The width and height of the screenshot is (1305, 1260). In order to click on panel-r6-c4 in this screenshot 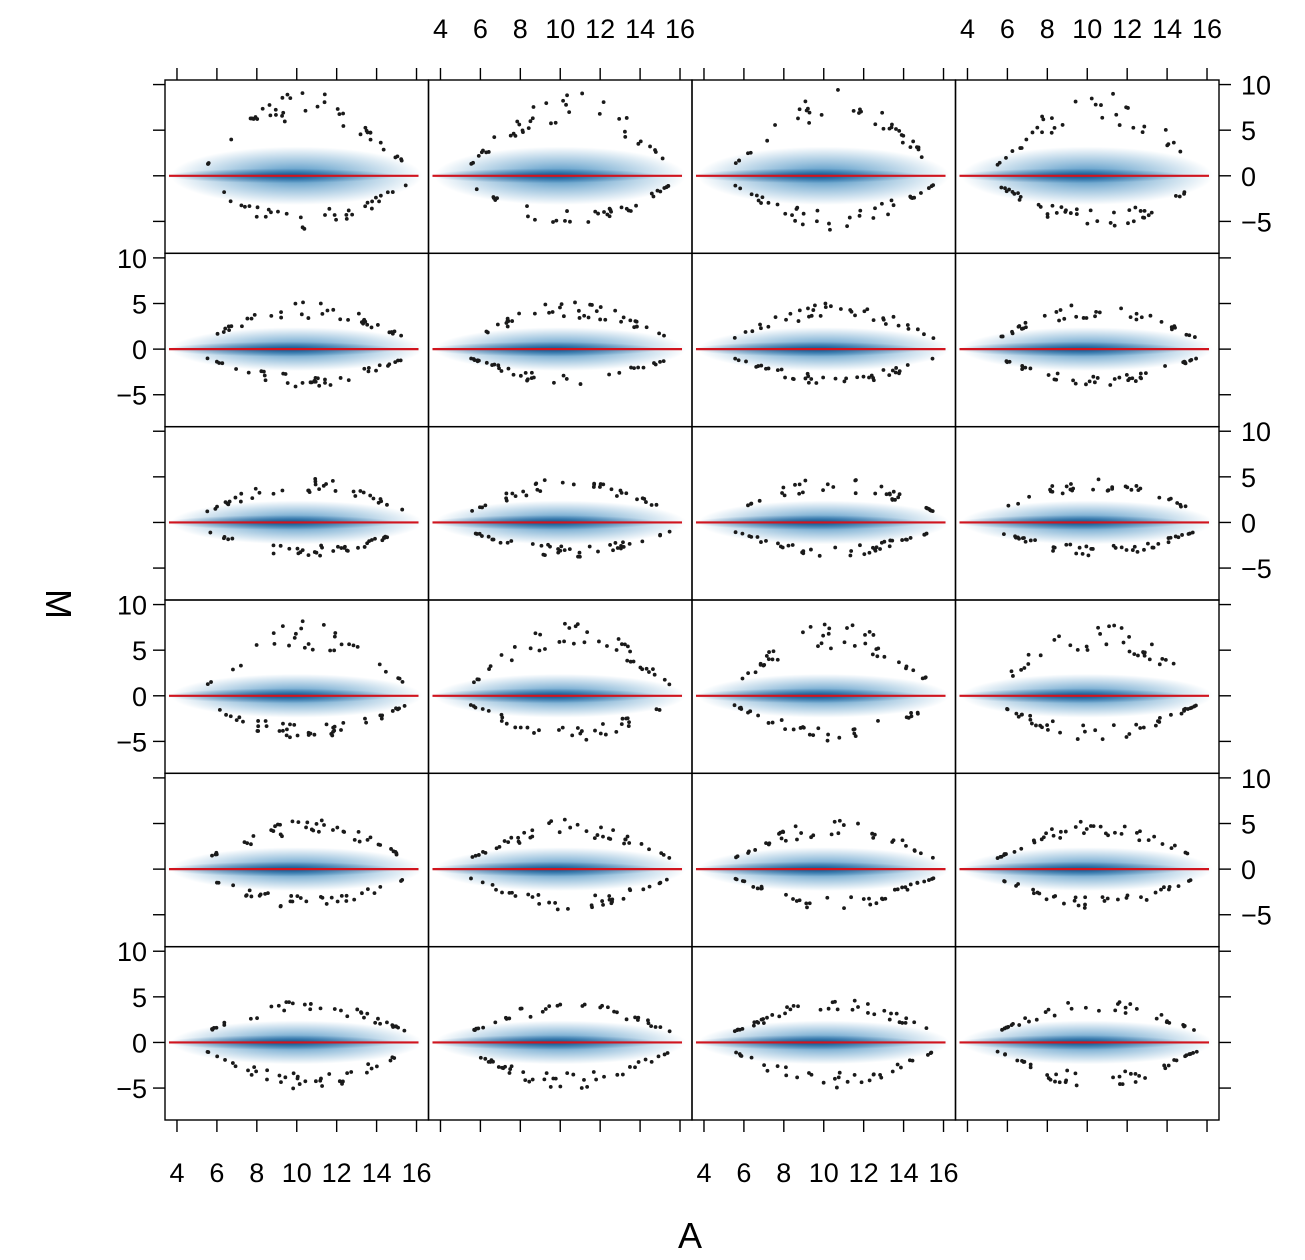, I will do `click(1087, 1033)`.